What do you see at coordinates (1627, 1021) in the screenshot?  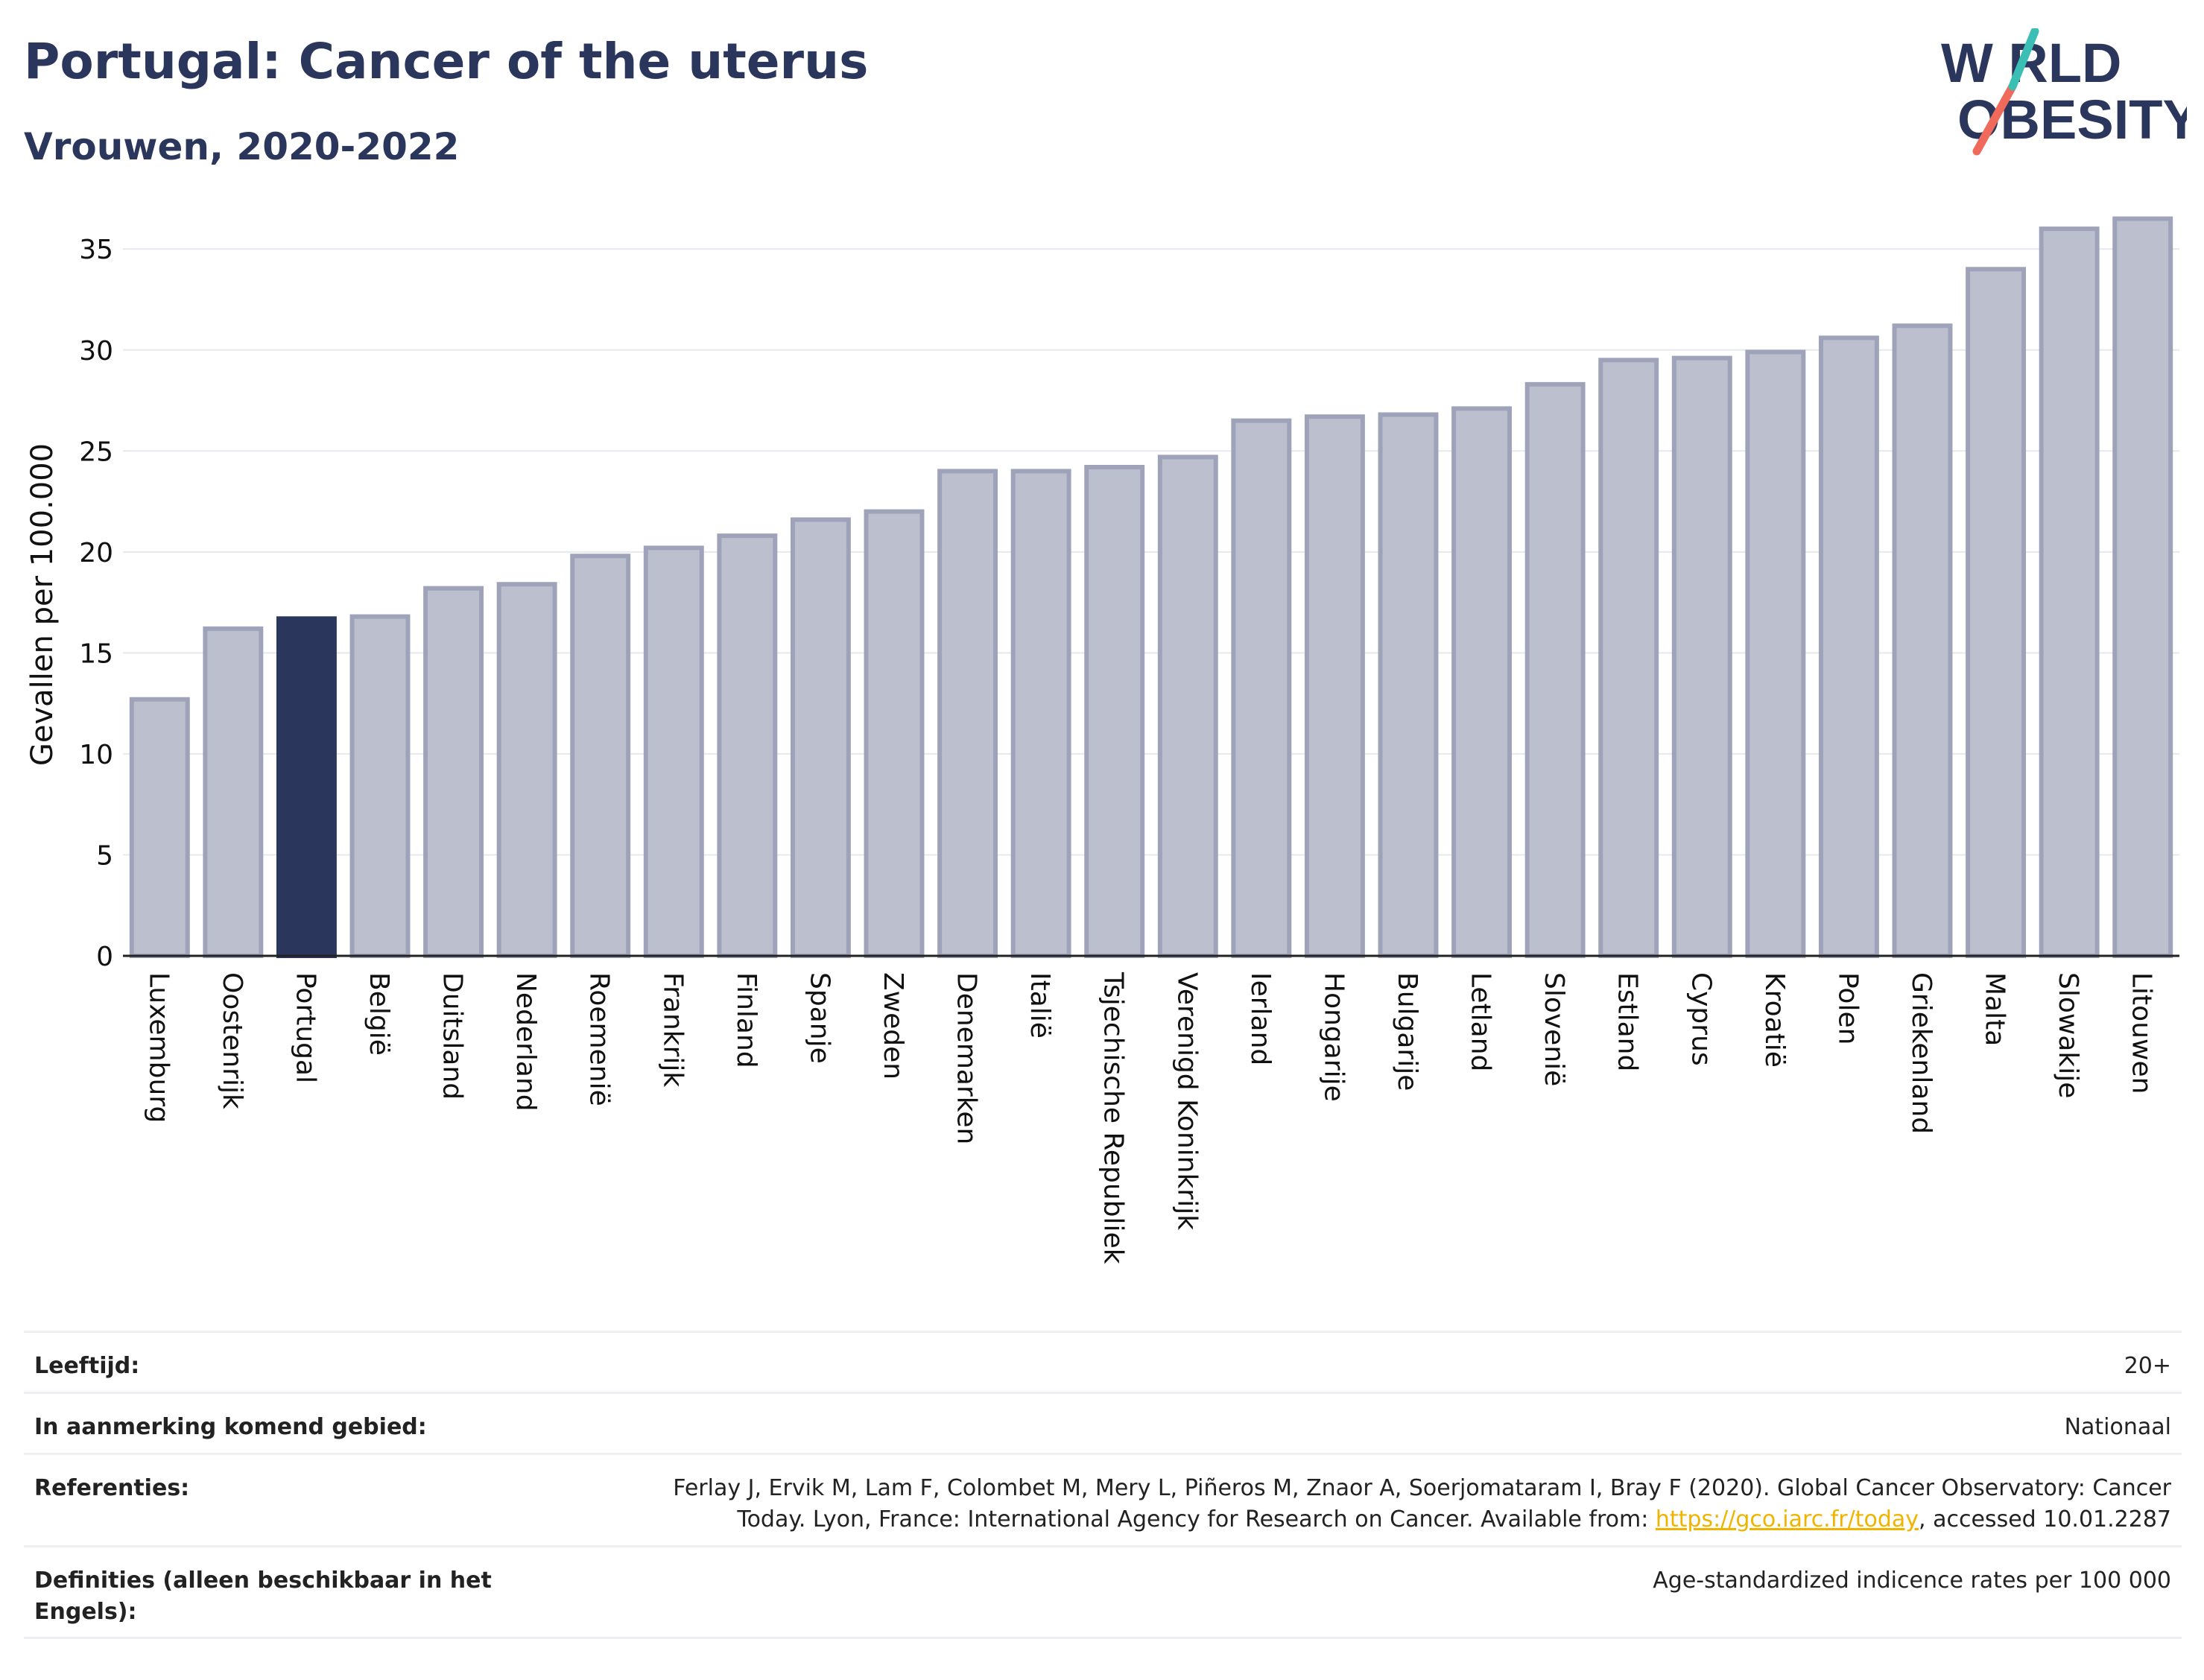 I see `x-tick-label: Estland` at bounding box center [1627, 1021].